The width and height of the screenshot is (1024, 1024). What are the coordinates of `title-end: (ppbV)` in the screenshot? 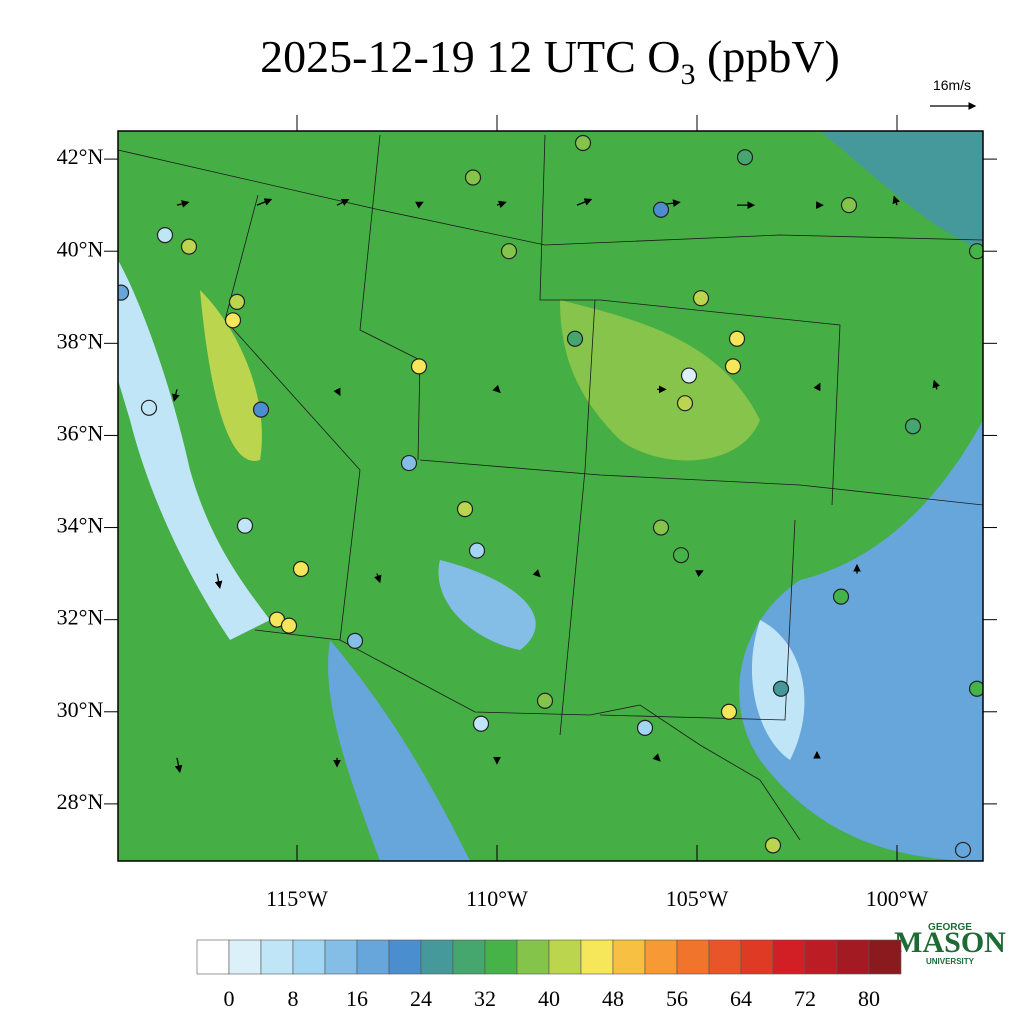 It's located at (768, 56).